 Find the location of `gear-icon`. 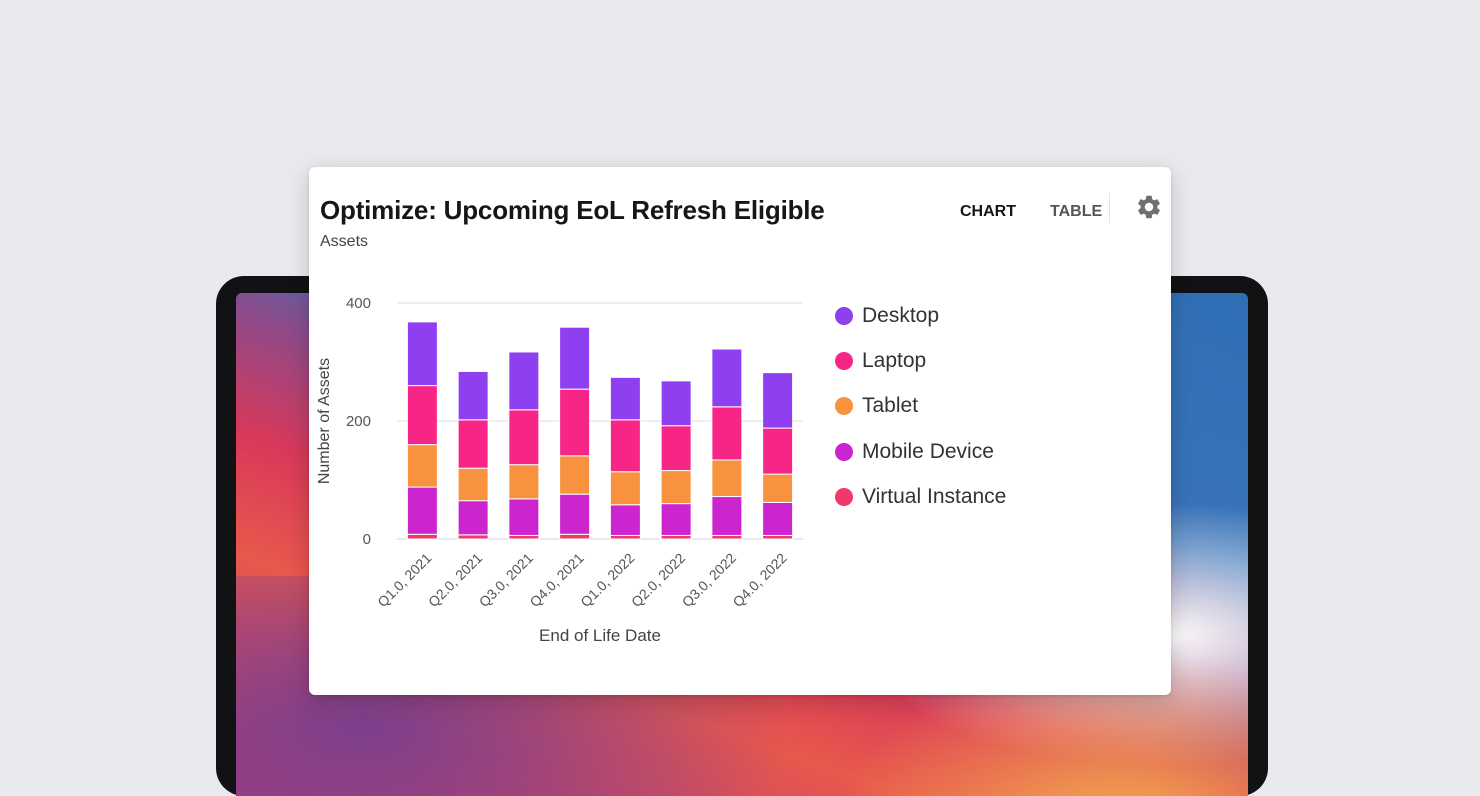

gear-icon is located at coordinates (1149, 207).